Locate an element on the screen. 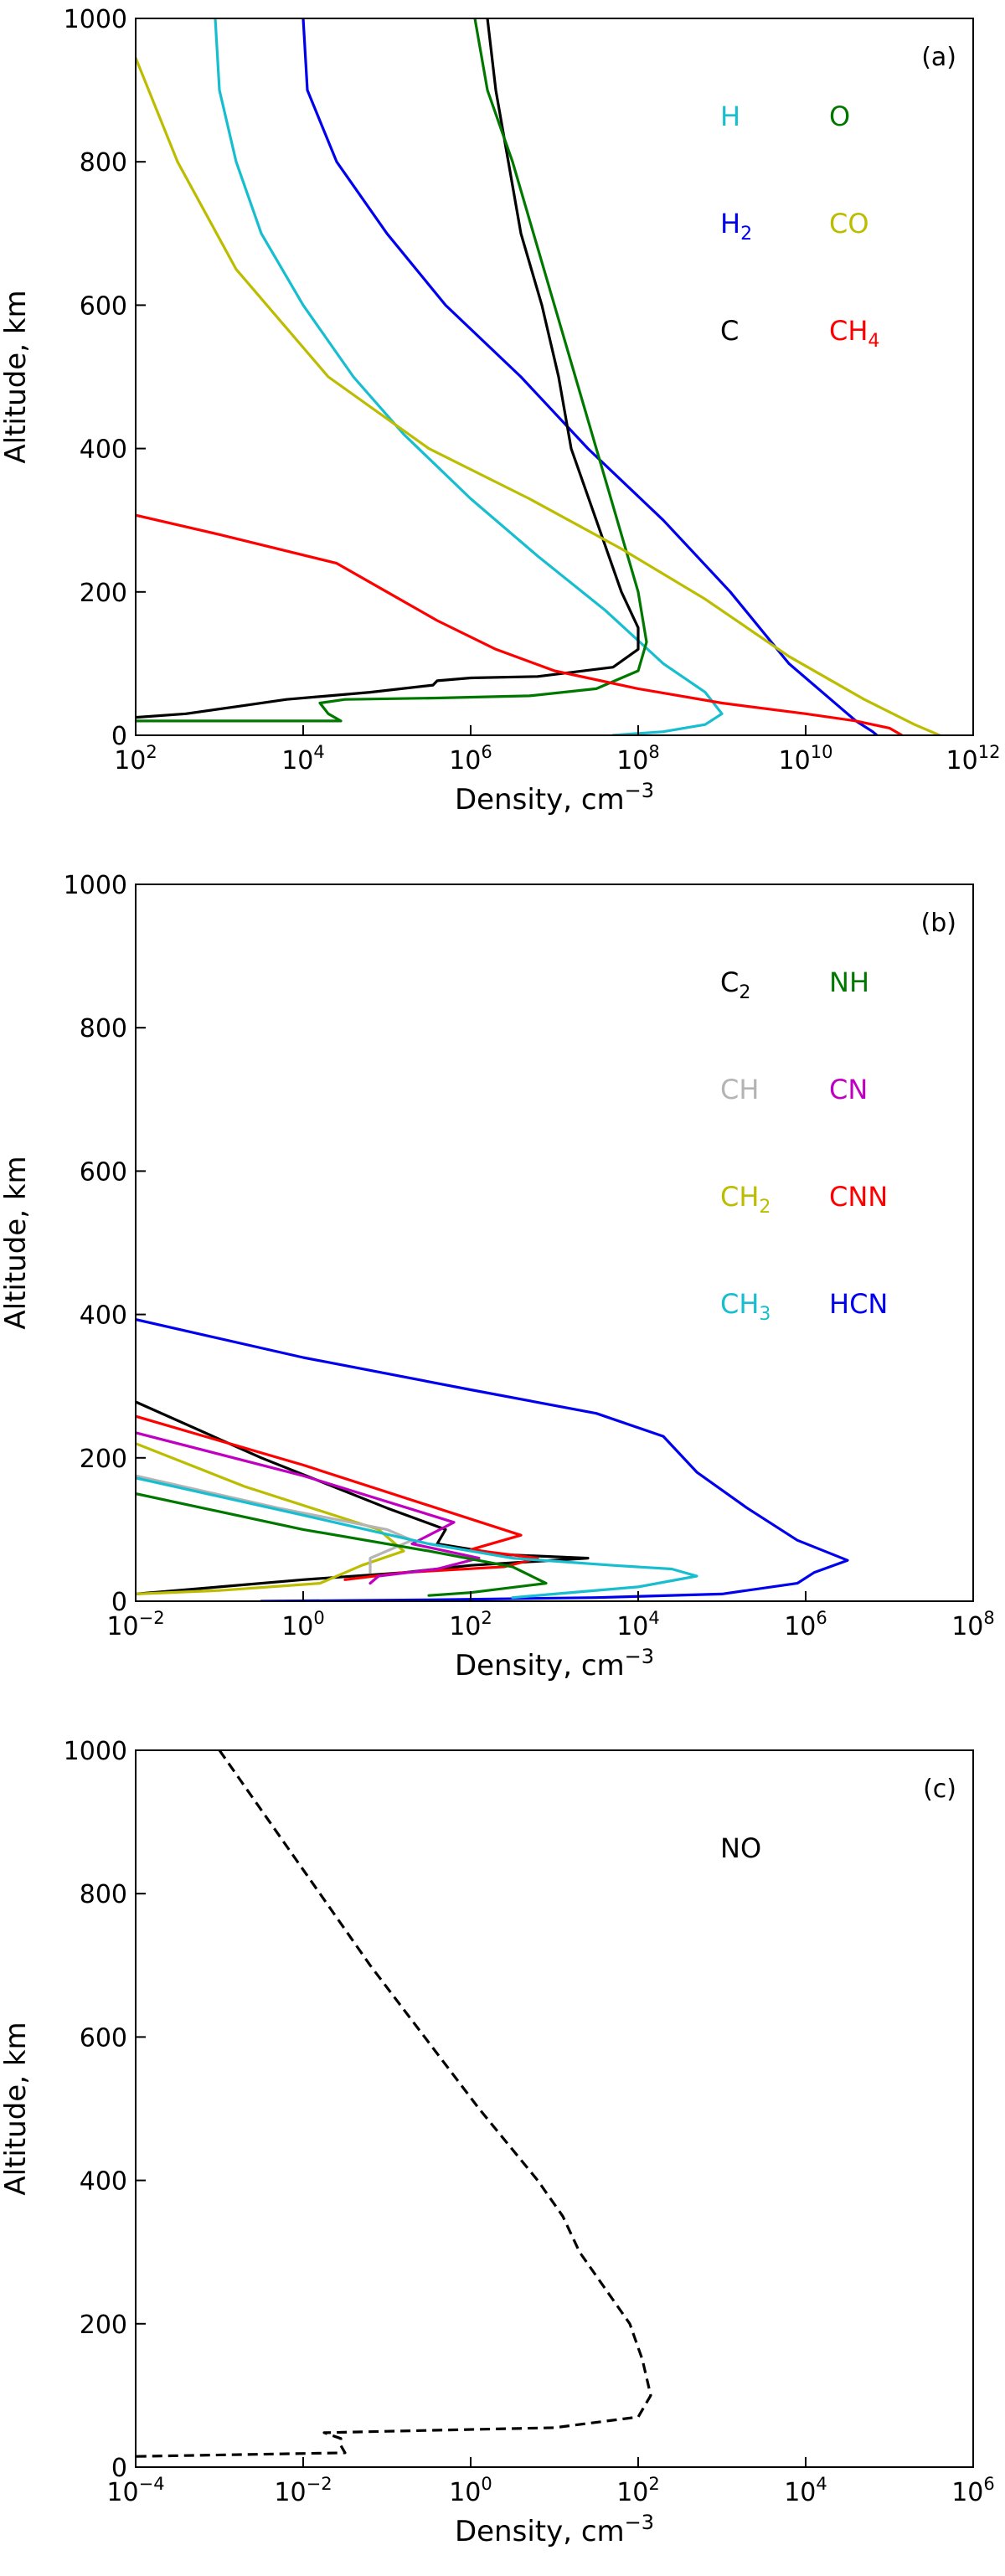 This screenshot has width=1005, height=2576. legend-entry: C is located at coordinates (729, 331).